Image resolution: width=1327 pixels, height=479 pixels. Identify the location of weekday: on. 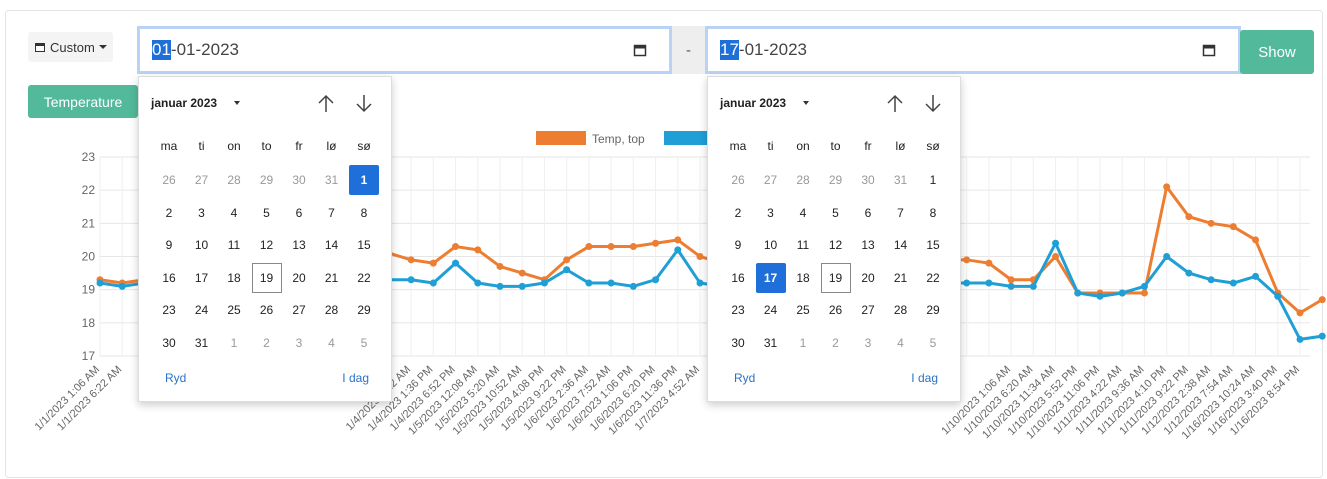
(234, 146).